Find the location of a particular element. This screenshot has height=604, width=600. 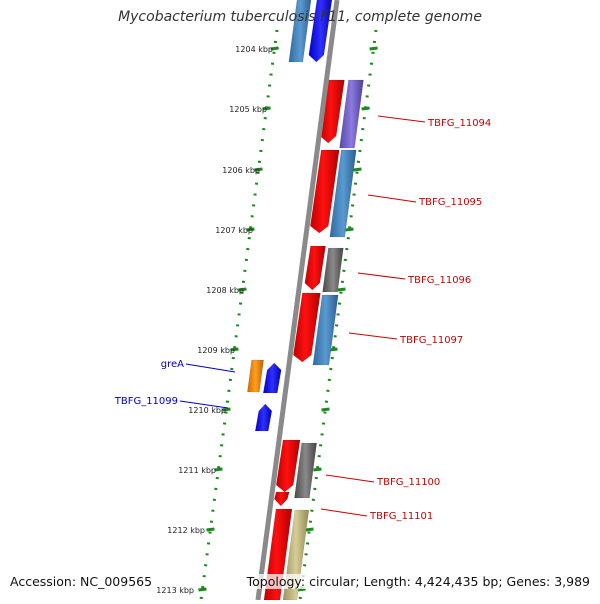

tick-label: 1210 kbp is located at coordinates (207, 410).